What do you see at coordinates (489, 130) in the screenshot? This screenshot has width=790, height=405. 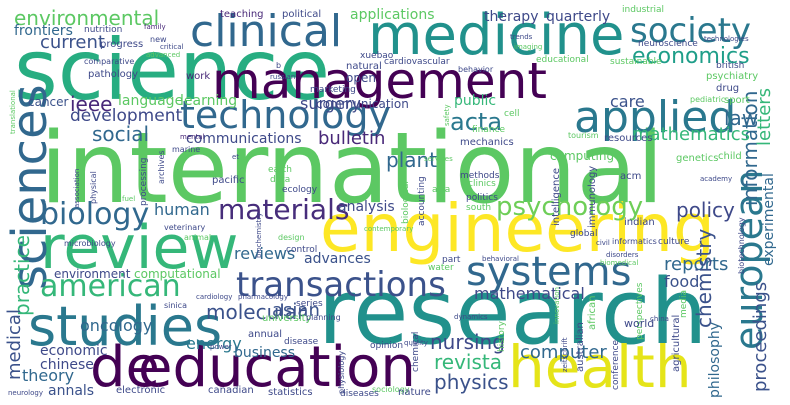 I see `word-finance: finance` at bounding box center [489, 130].